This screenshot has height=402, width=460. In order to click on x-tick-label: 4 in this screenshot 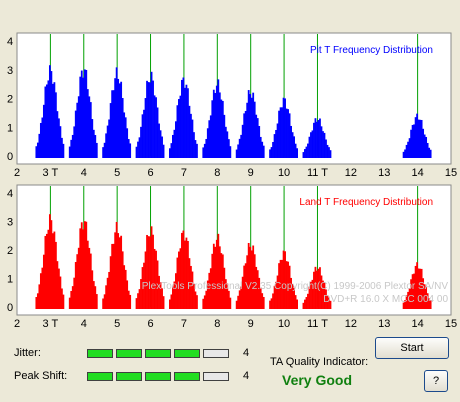, I will do `click(84, 173)`.